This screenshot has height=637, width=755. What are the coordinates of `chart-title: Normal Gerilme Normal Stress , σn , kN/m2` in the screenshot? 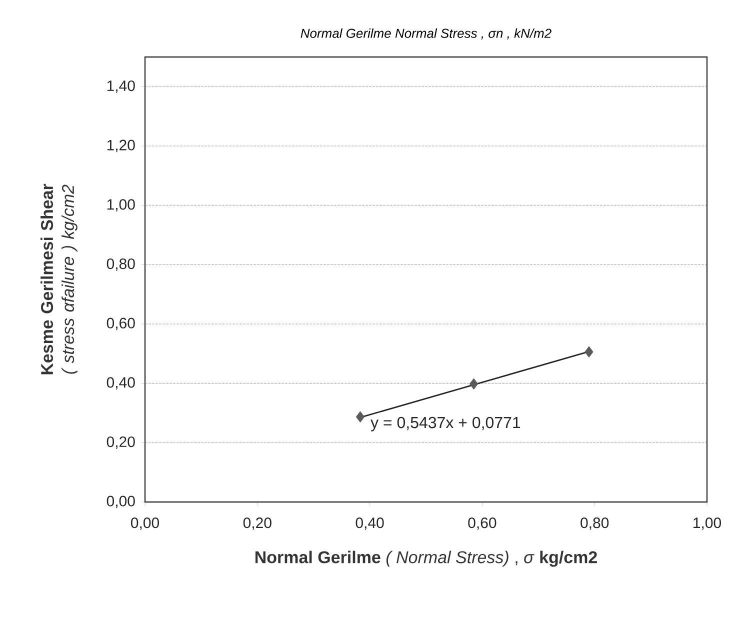 It's located at (426, 34).